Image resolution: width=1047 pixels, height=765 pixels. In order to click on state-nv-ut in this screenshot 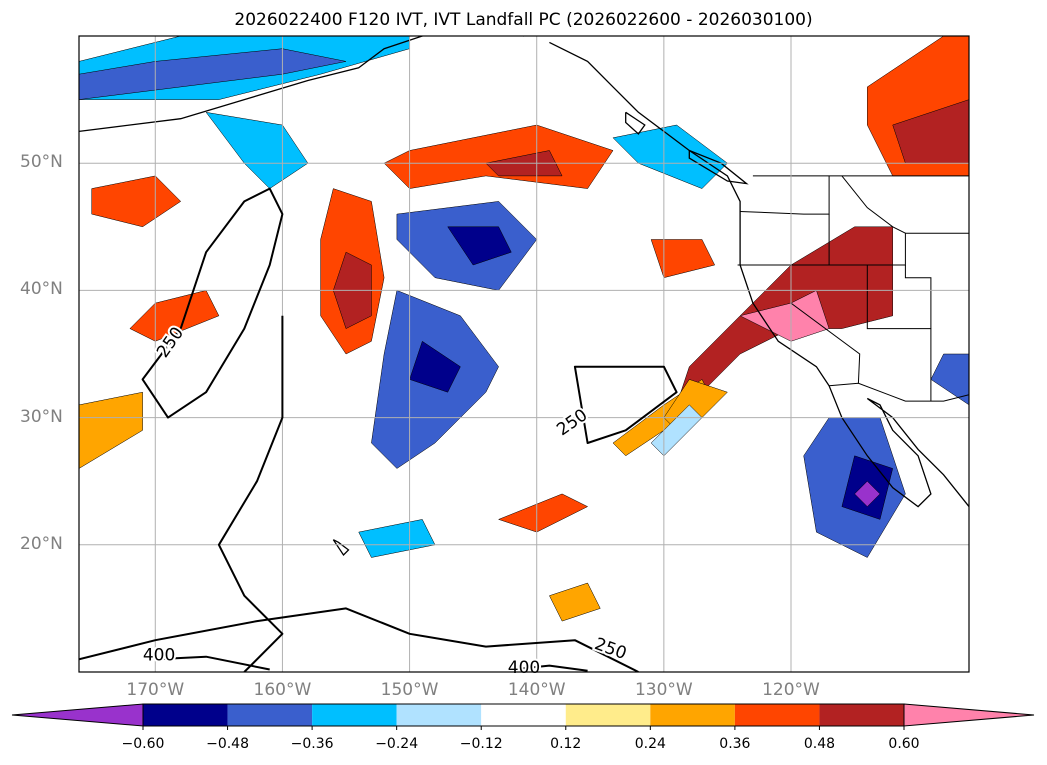, I will do `click(899, 297)`.